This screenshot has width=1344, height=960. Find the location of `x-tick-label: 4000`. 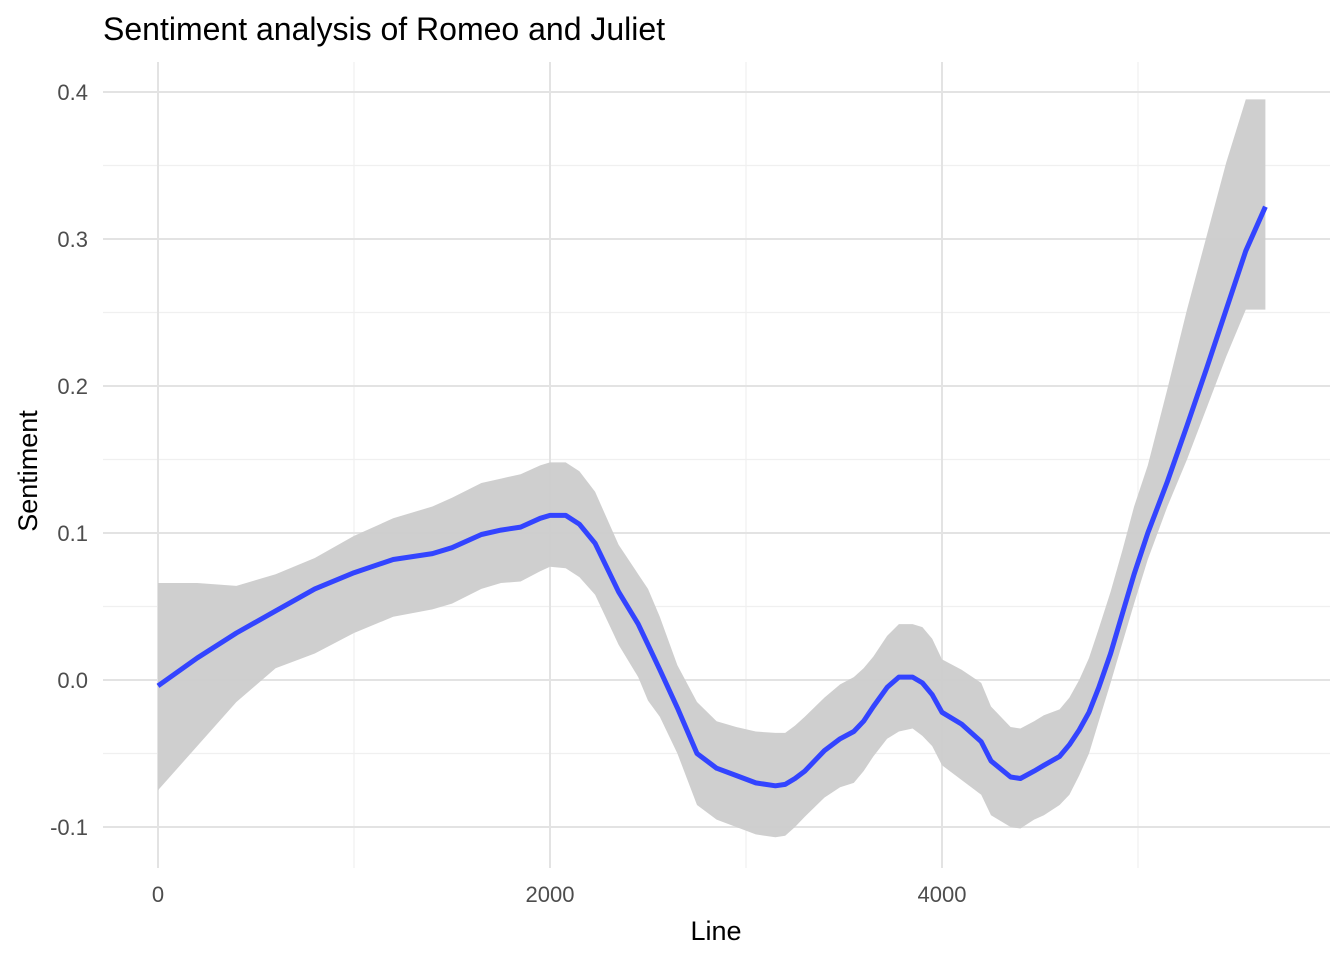

x-tick-label: 4000 is located at coordinates (942, 894).